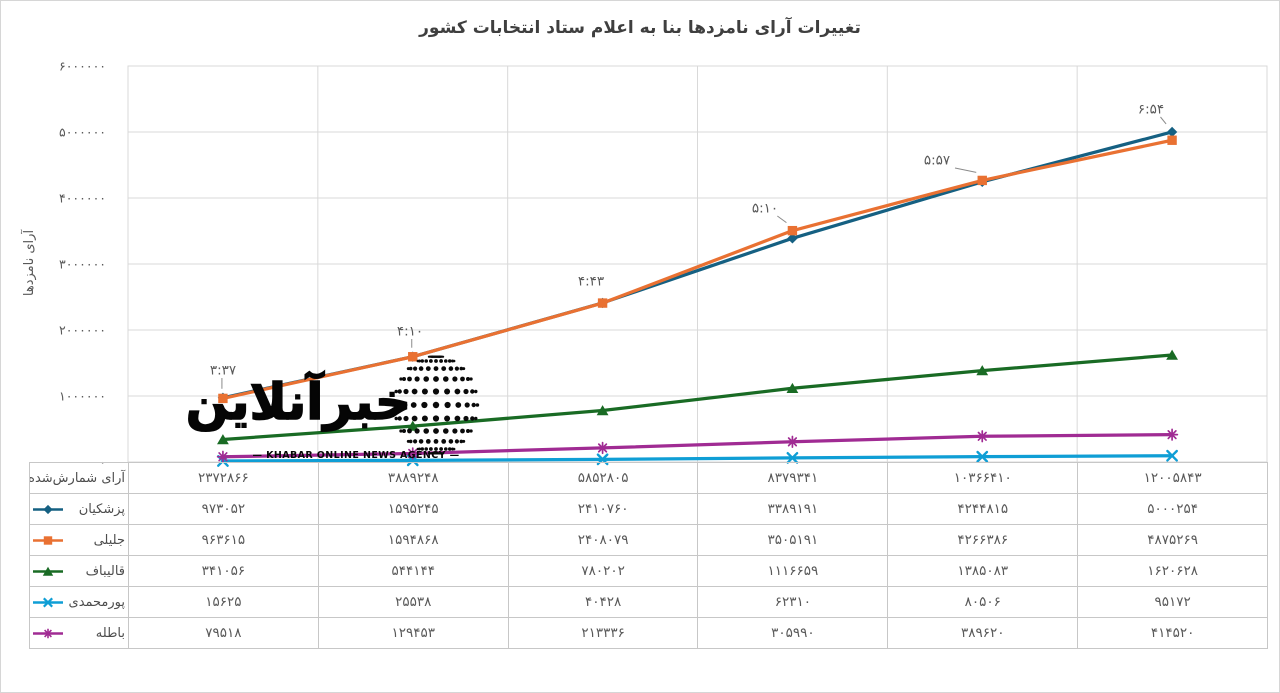 The image size is (1280, 693). I want to click on legend-key-pezeshkian, so click(48, 509).